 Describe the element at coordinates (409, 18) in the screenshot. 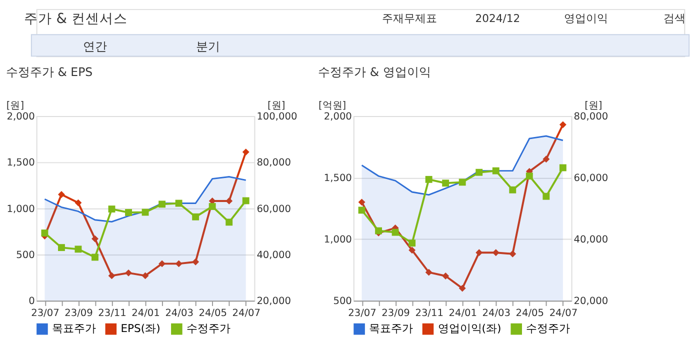

I see `text: 주재무제표` at that location.